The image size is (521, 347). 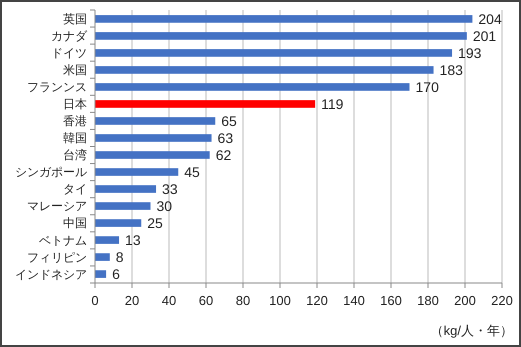 I want to click on x-tick-label: 180, so click(x=428, y=300).